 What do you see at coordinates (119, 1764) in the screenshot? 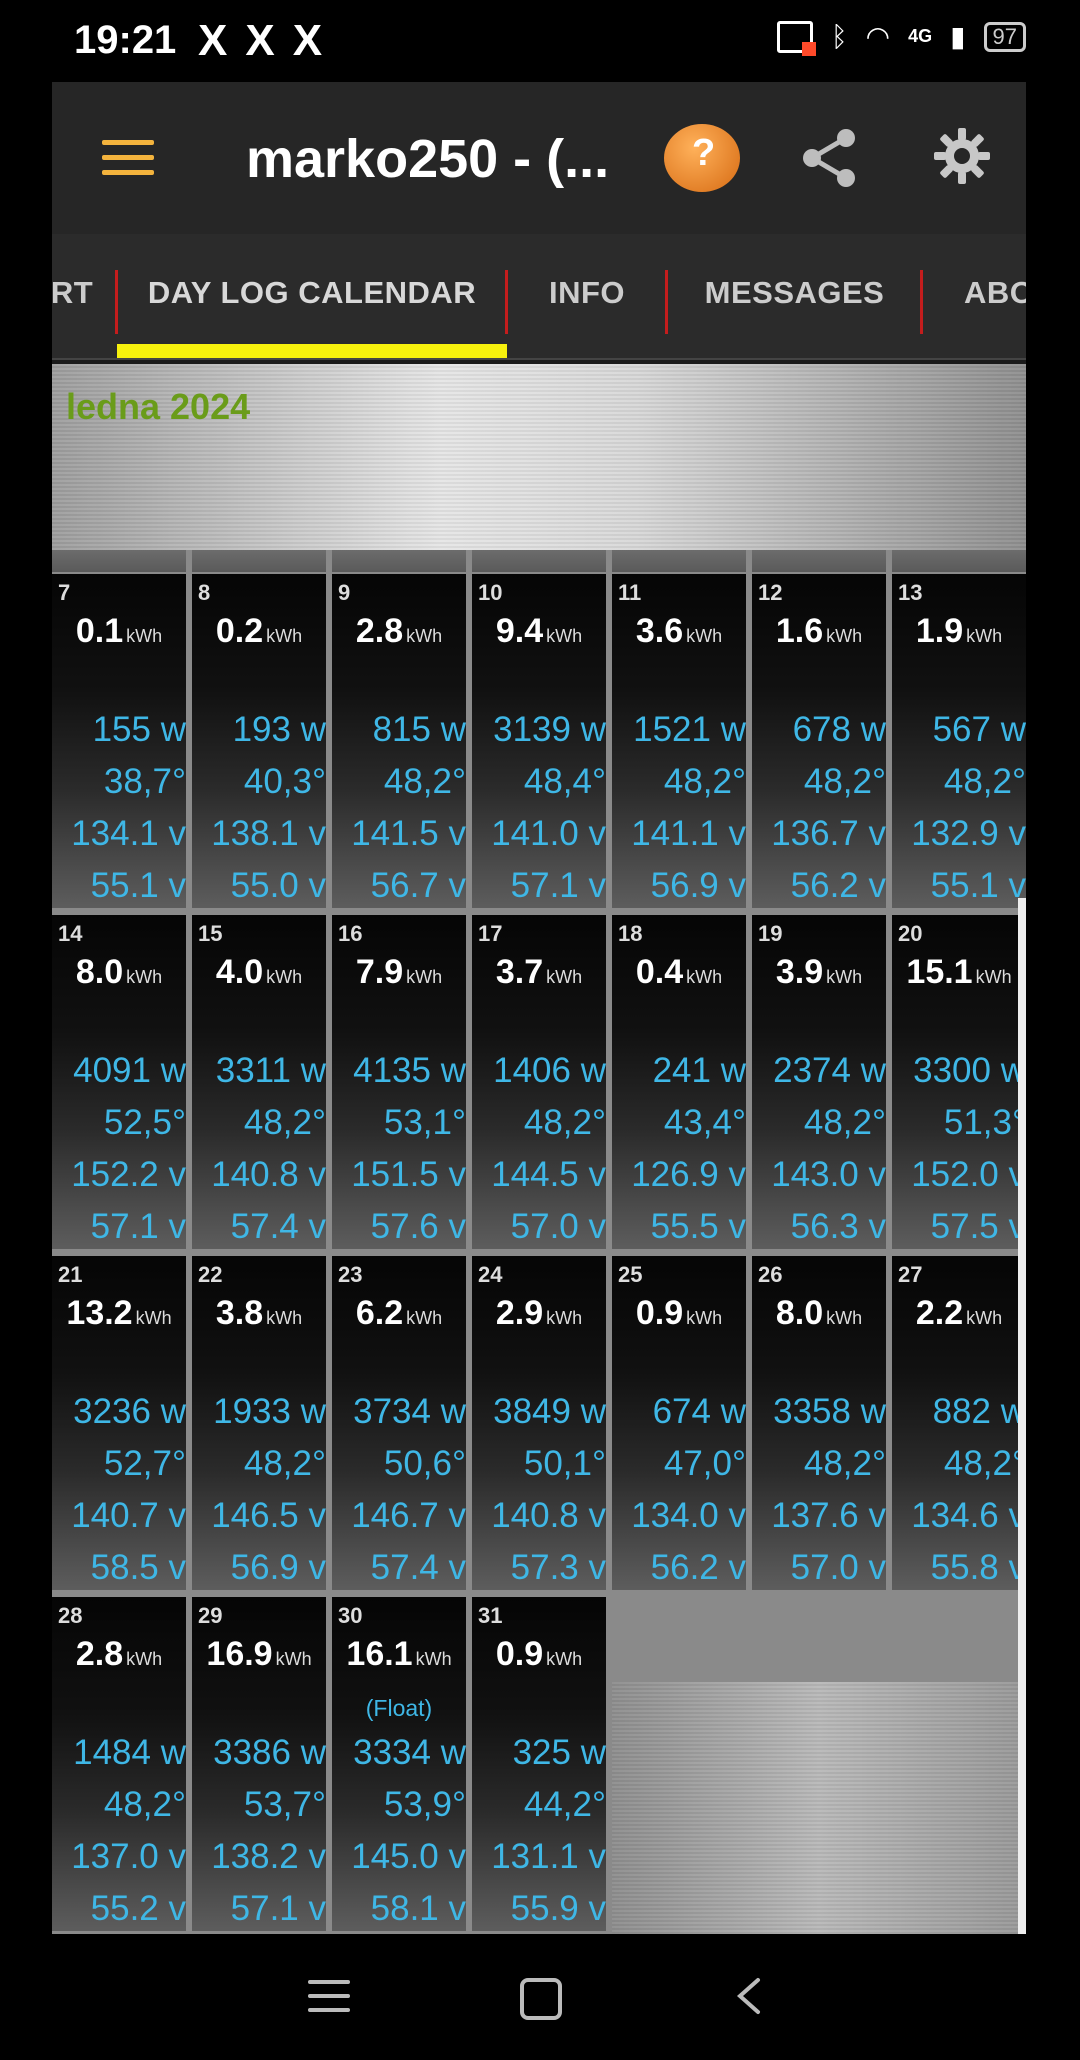
I see `day-cell: 28 2.8 kWh 1484 w 48,2° 137.0 v 55.2 v` at bounding box center [119, 1764].